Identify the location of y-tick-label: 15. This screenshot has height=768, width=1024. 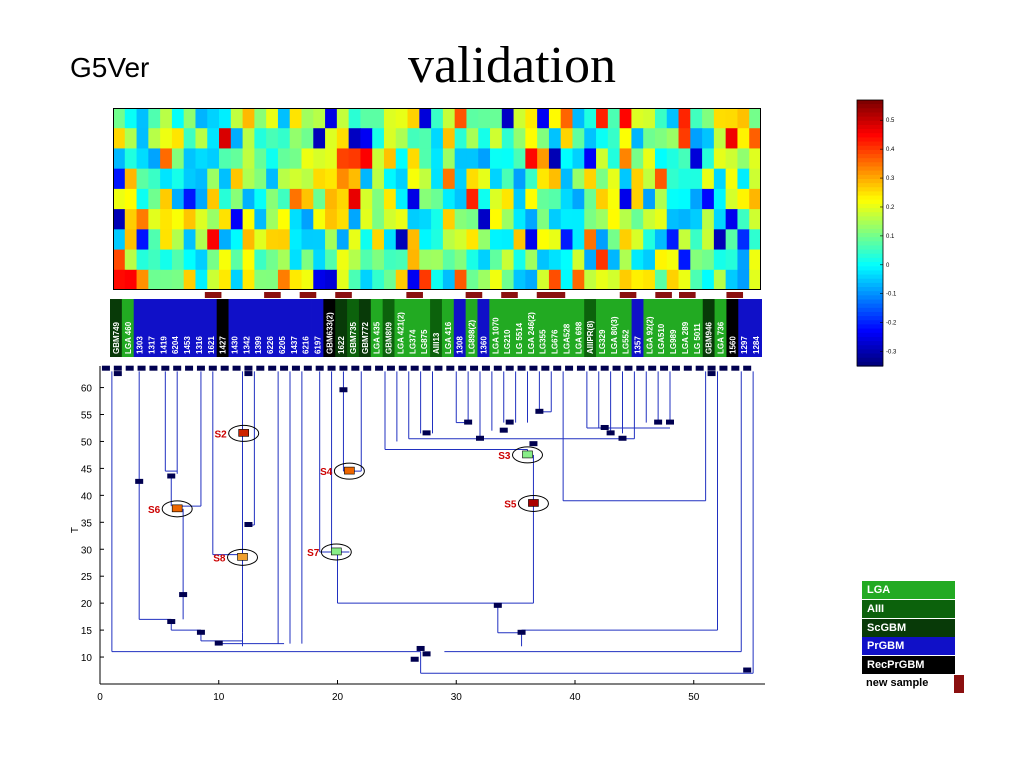
(87, 631).